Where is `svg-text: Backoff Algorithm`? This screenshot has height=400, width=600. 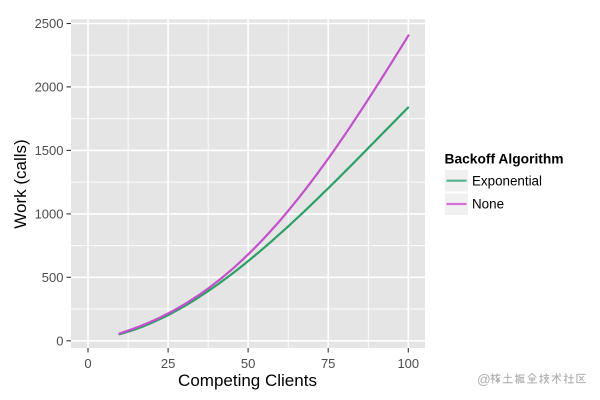 svg-text: Backoff Algorithm is located at coordinates (504, 159).